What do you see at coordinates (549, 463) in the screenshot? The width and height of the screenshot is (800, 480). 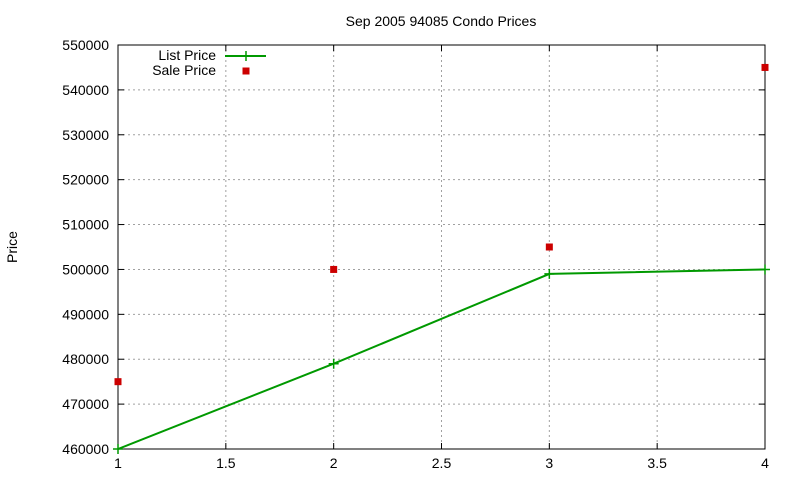 I see `x-tick-label: 3` at bounding box center [549, 463].